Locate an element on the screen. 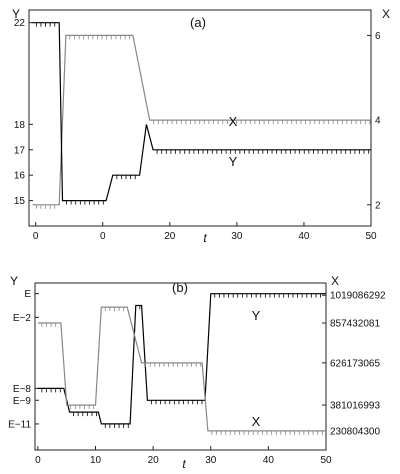 This screenshot has width=400, height=474. right-tick-label: 626173065 is located at coordinates (355, 363).